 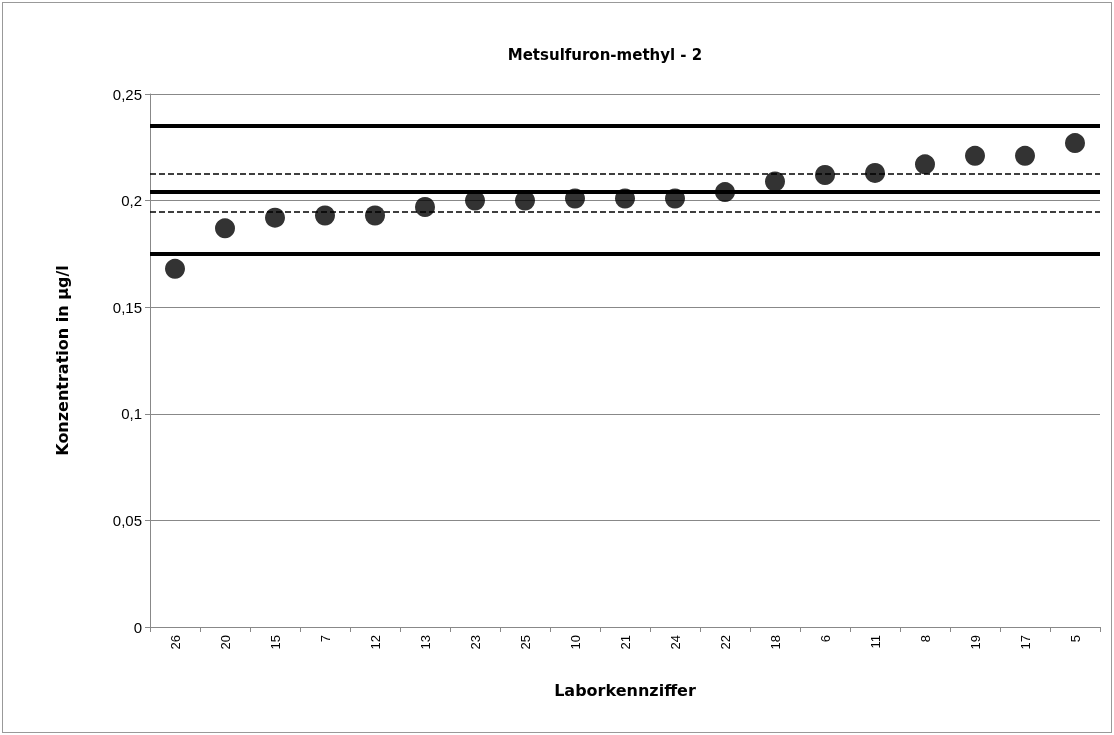 I want to click on y-tick-label: 0,1, so click(x=131, y=414).